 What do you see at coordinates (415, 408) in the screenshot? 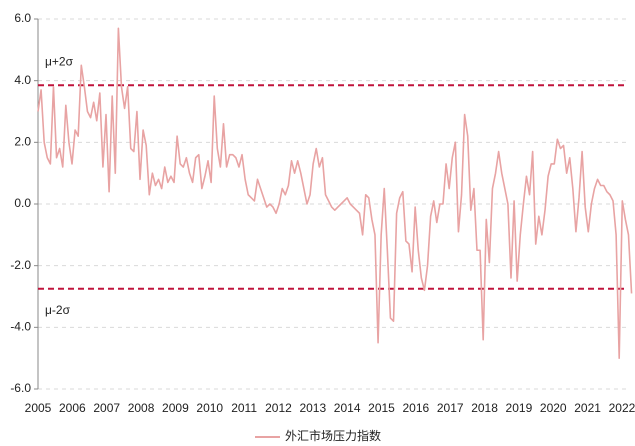
I see `x-tick-label: 2016` at bounding box center [415, 408].